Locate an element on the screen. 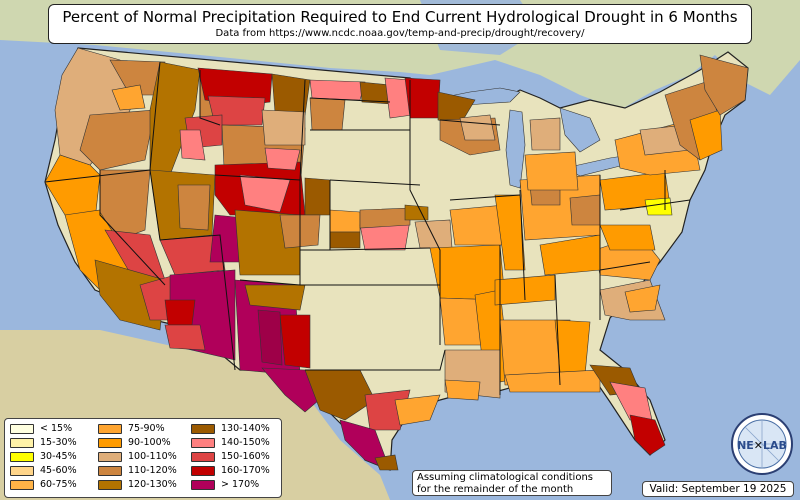 This screenshot has width=800, height=500. lake-huron is located at coordinates (580, 130).